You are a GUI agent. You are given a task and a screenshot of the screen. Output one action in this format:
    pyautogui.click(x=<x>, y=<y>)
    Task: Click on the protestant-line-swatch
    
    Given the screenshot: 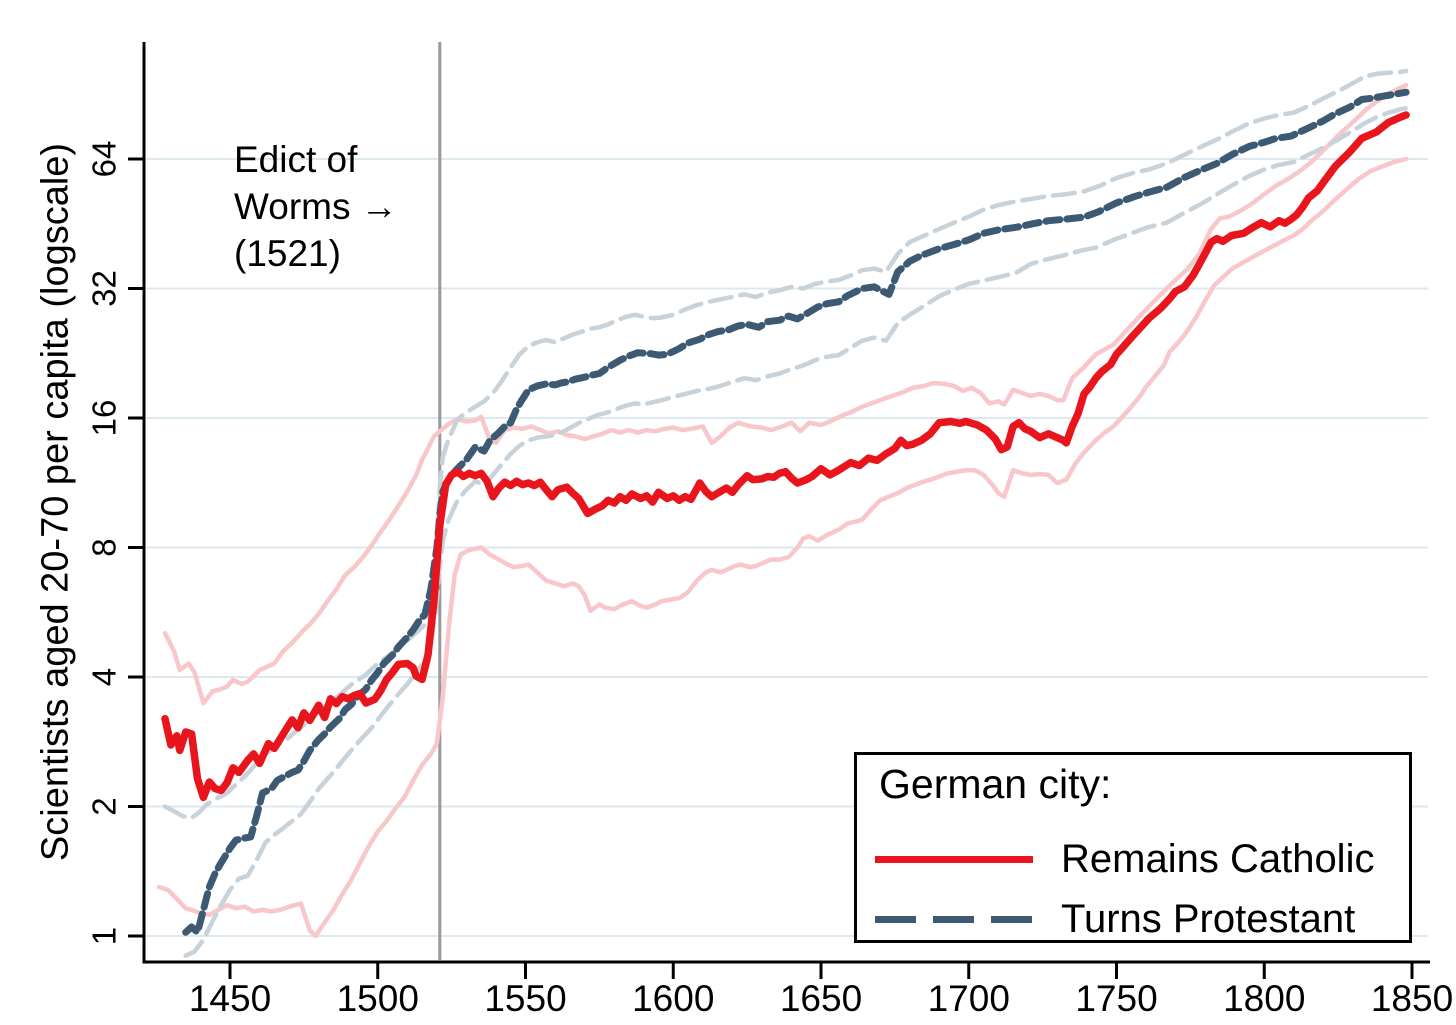 What is the action you would take?
    pyautogui.click(x=954, y=919)
    